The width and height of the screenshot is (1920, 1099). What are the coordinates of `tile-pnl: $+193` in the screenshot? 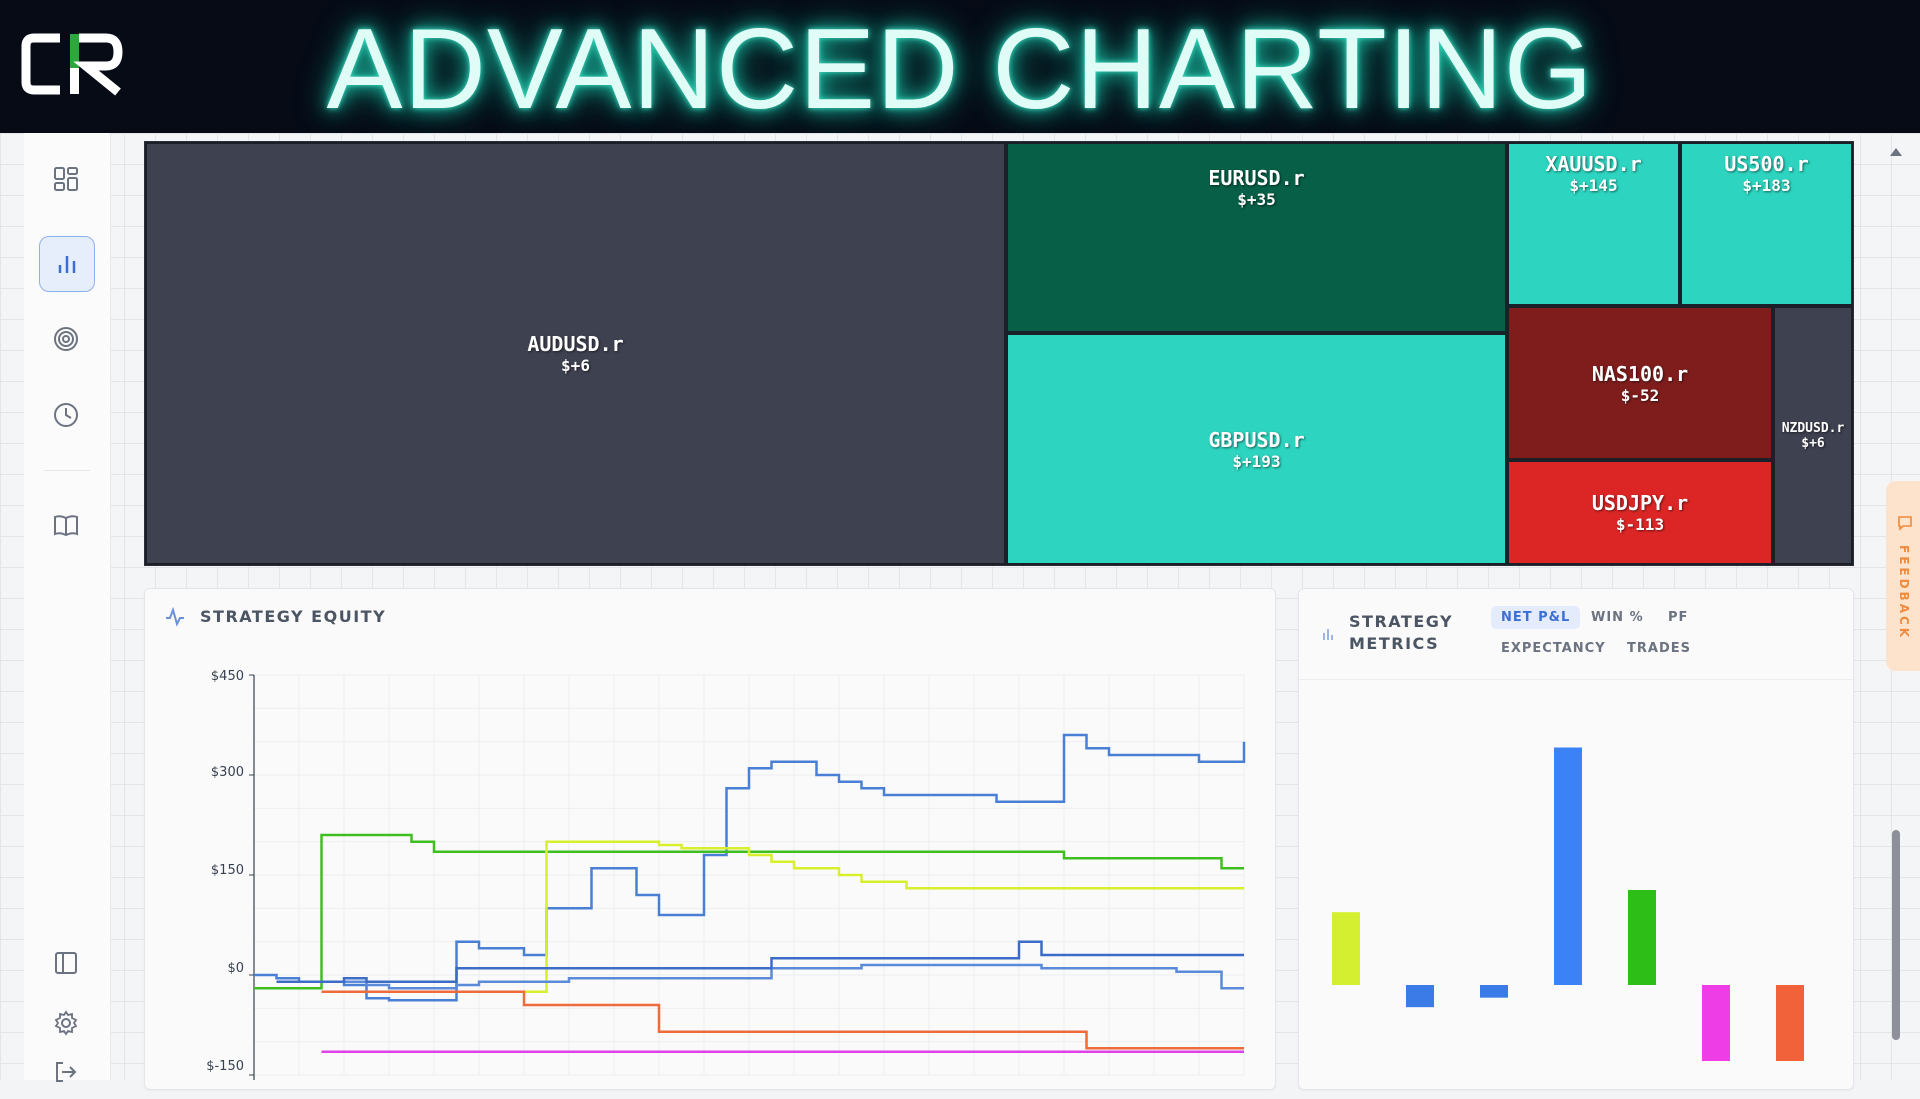 It's located at (1256, 461).